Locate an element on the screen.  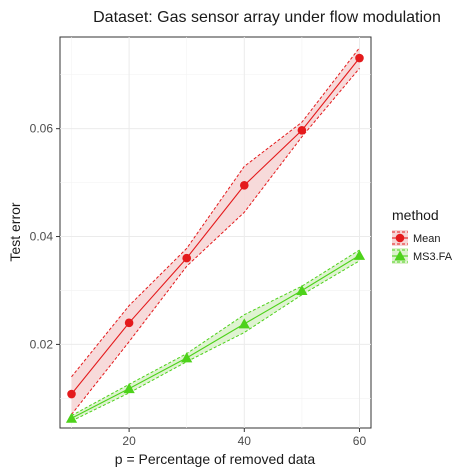
y-axis-ticks: 0.02 0.04 0.06 is located at coordinates (45, 236).